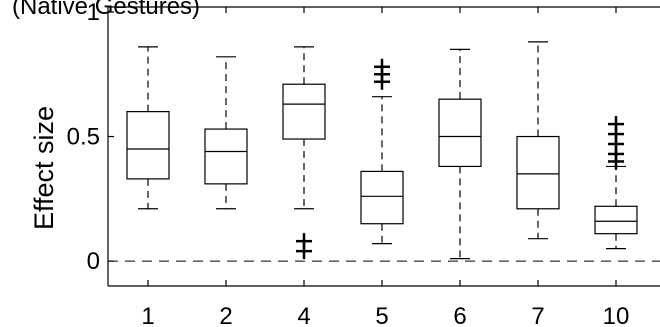  Describe the element at coordinates (616, 315) in the screenshot. I see `x-tick-label: 10` at that location.